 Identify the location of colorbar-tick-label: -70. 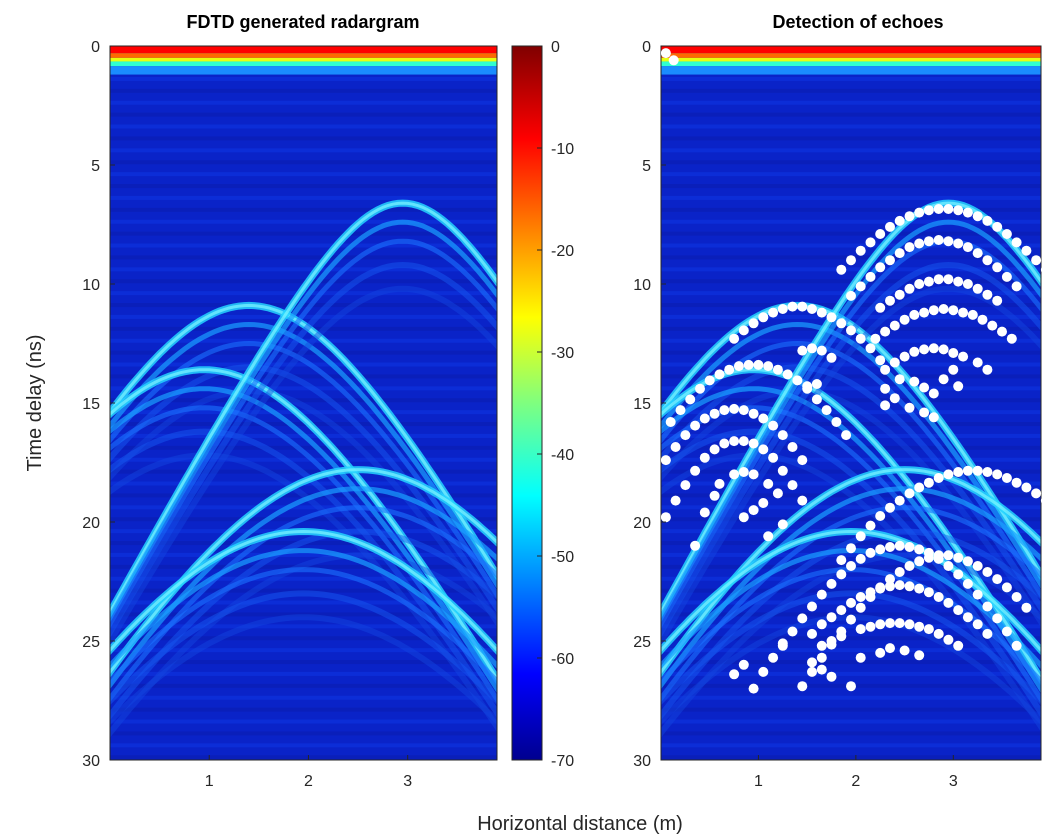
(562, 761).